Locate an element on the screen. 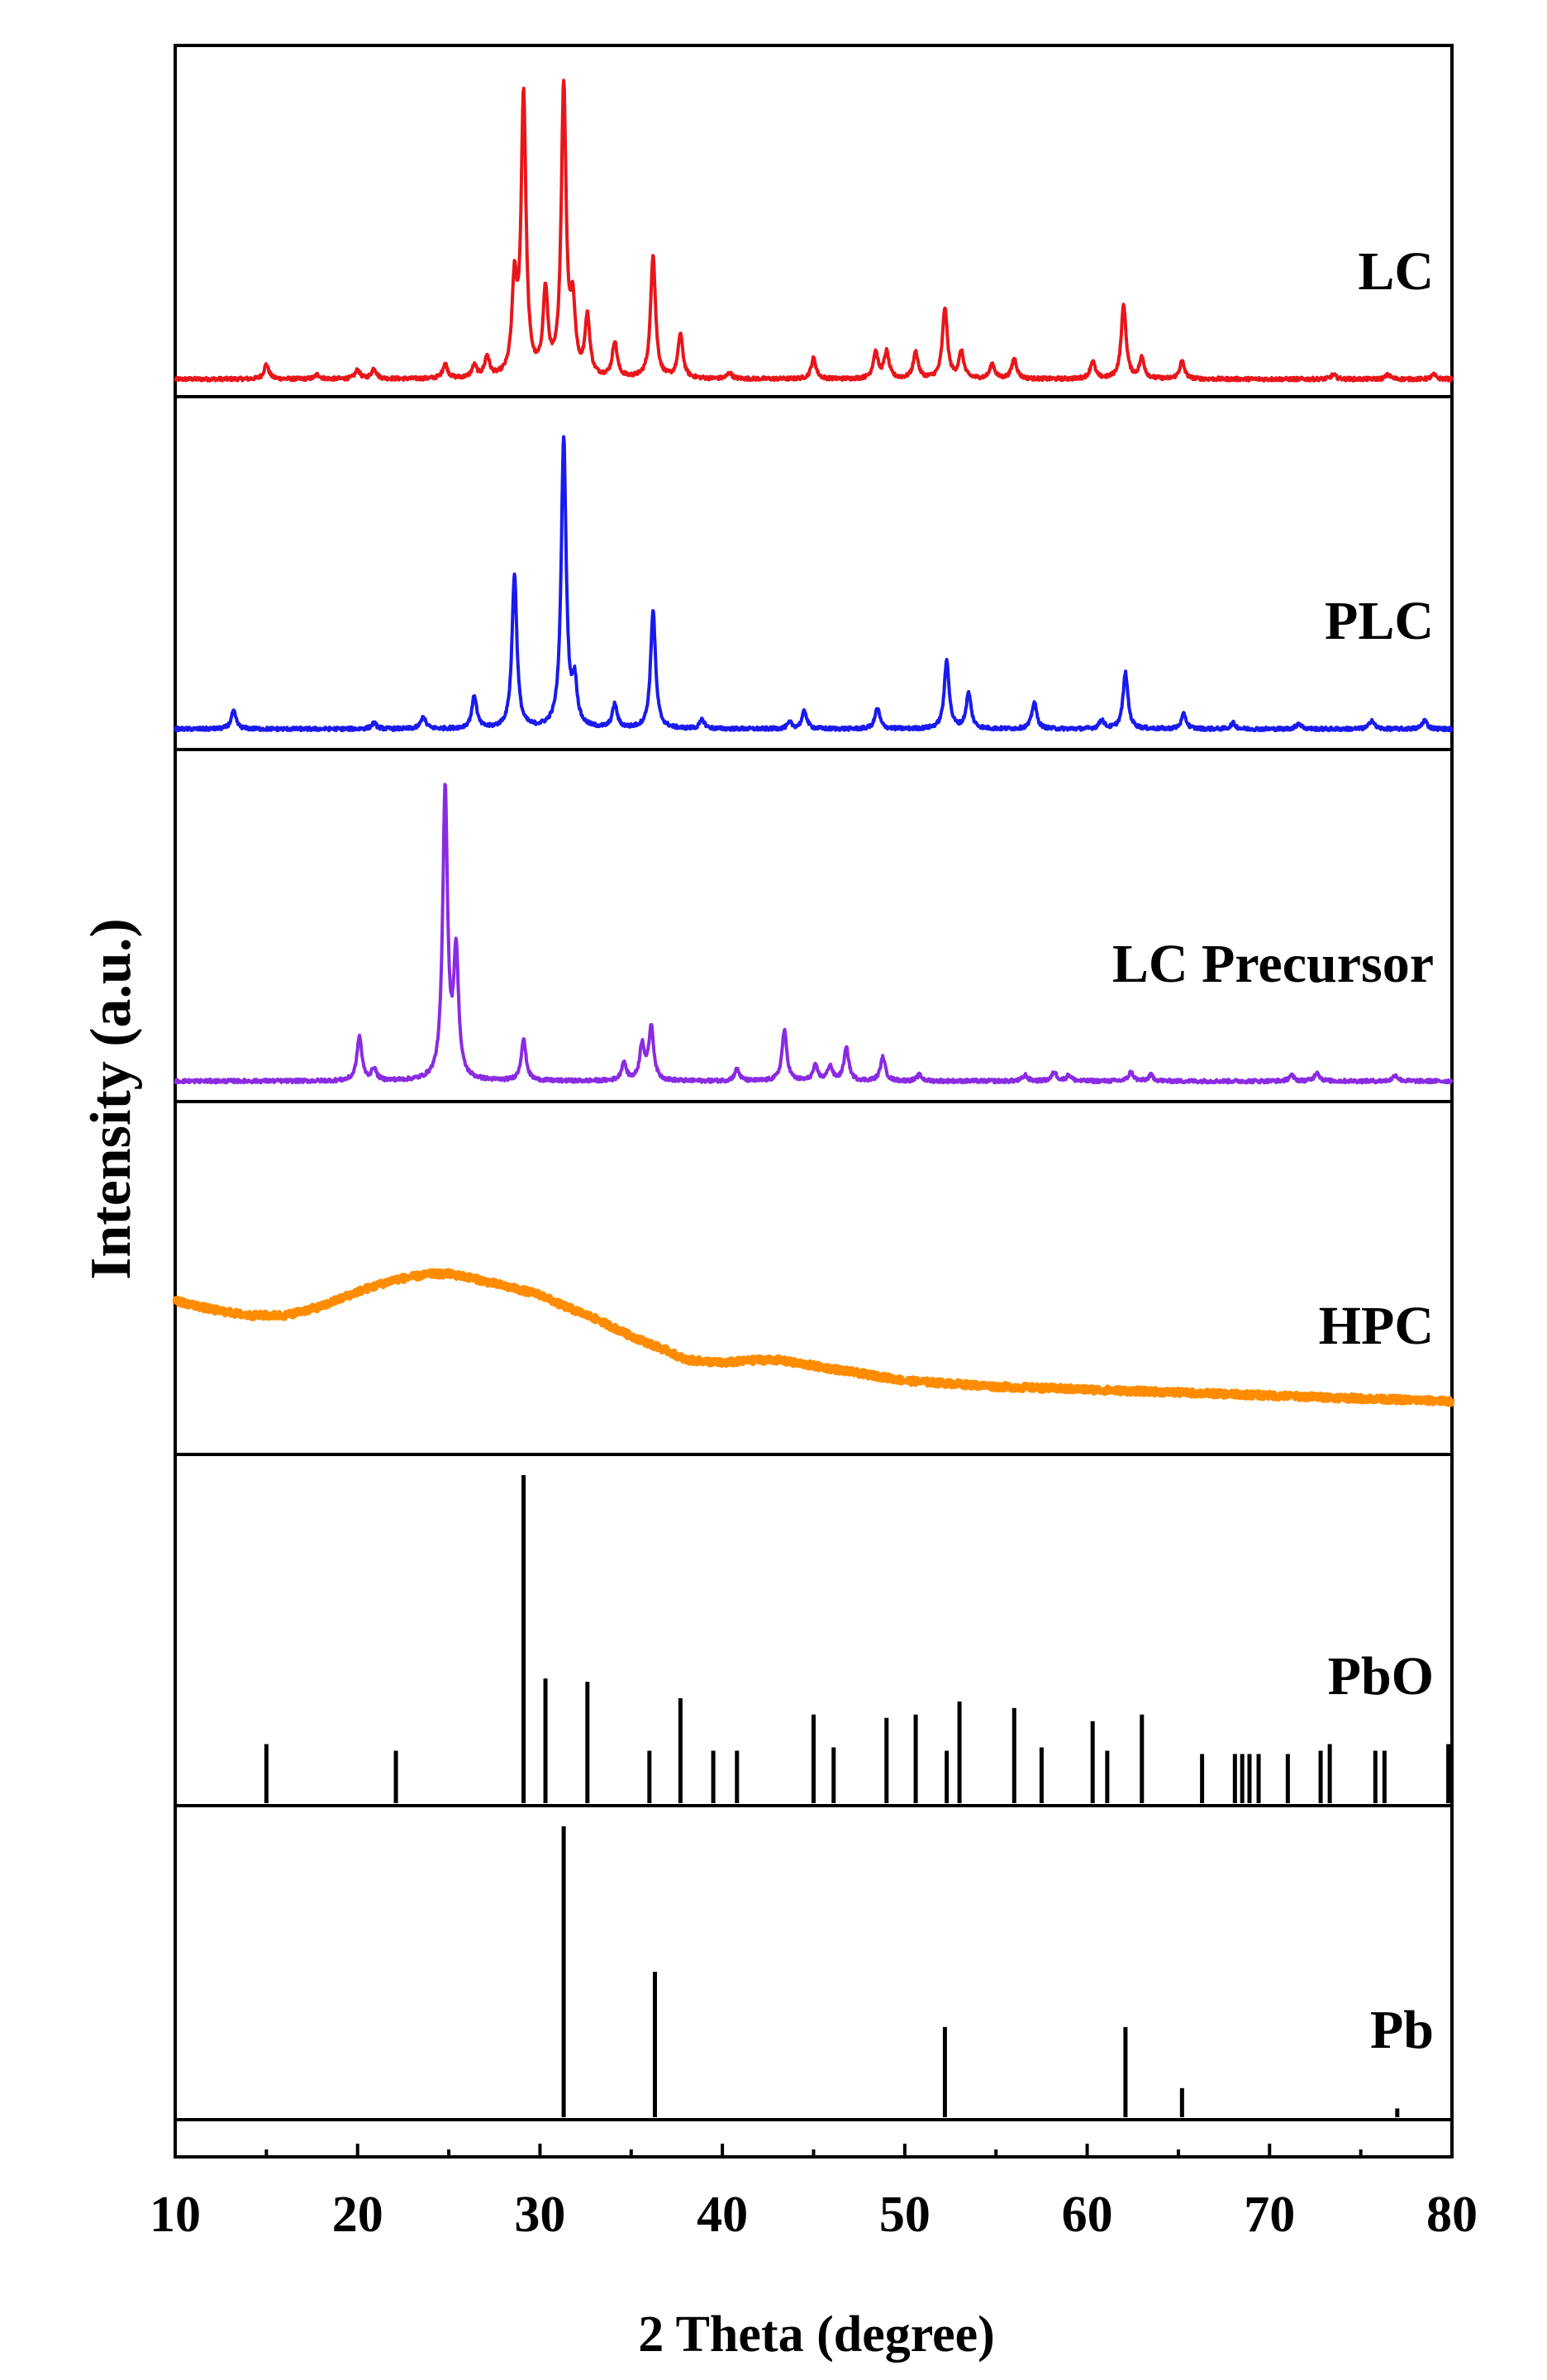 Image resolution: width=1547 pixels, height=2380 pixels. series-label-plc: PLC is located at coordinates (1379, 621).